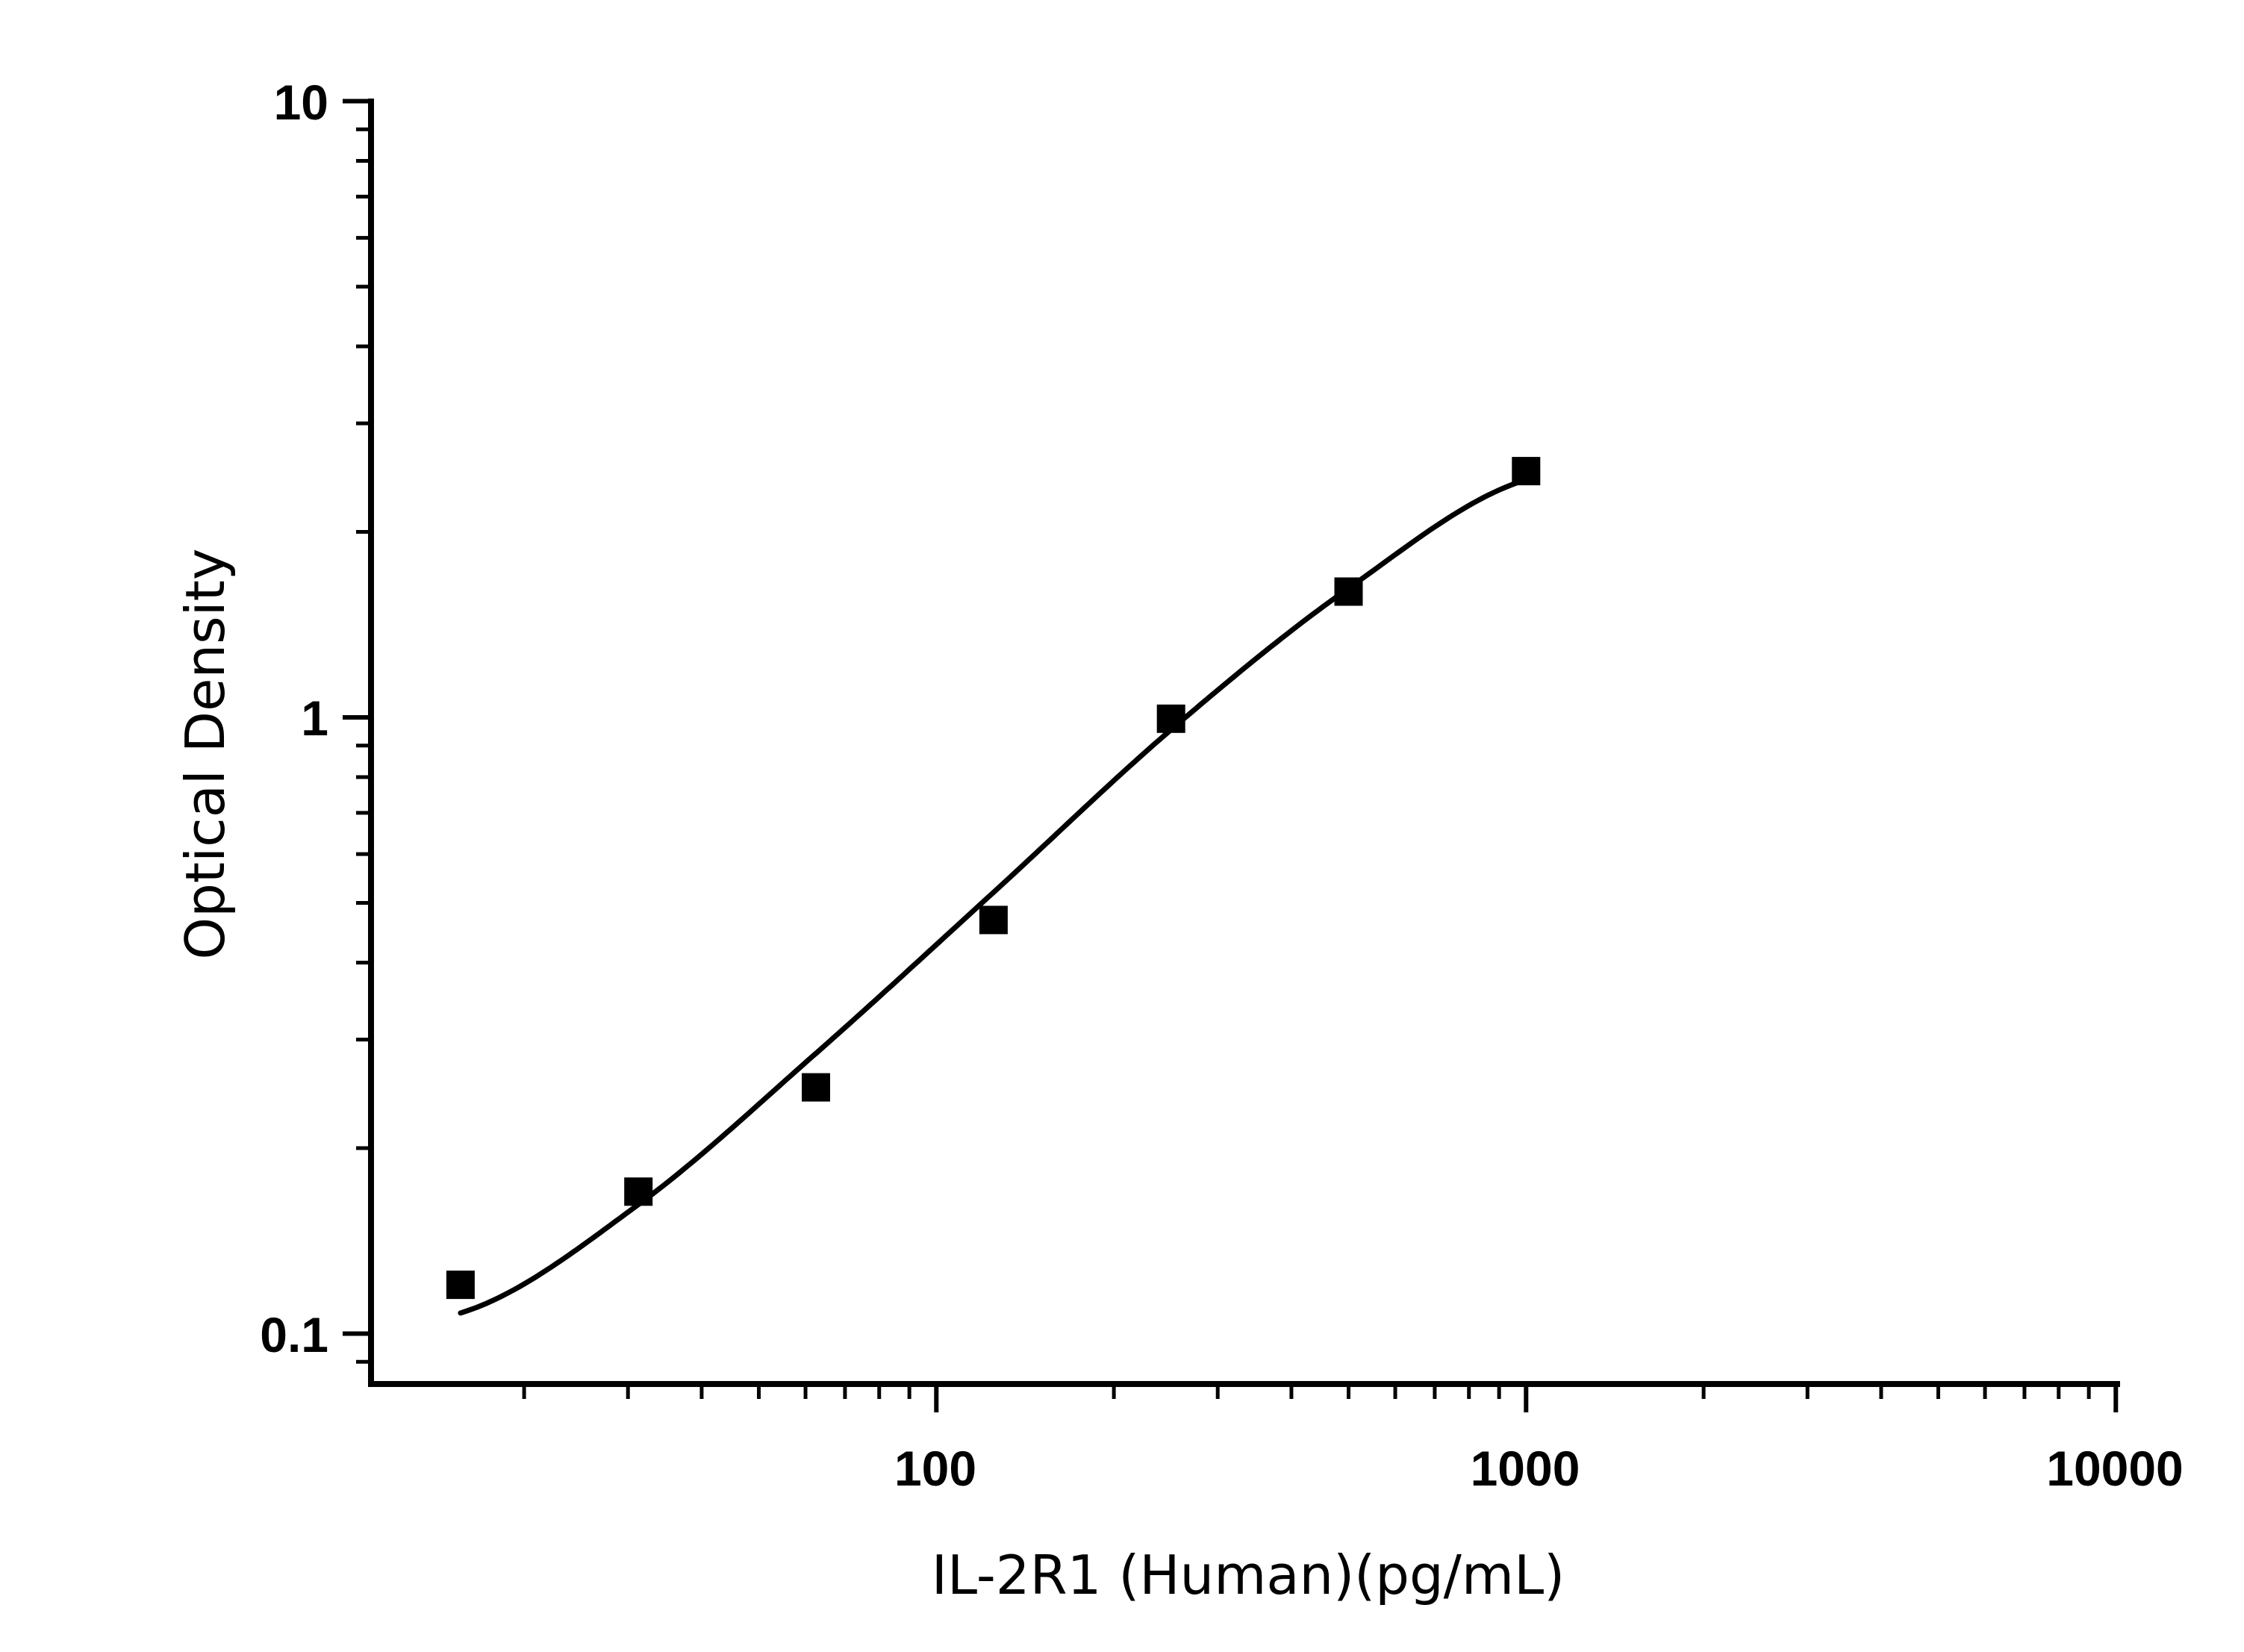  I want to click on x-axis-title: IL-2R1 (Human)(pg/mL), so click(1248, 1575).